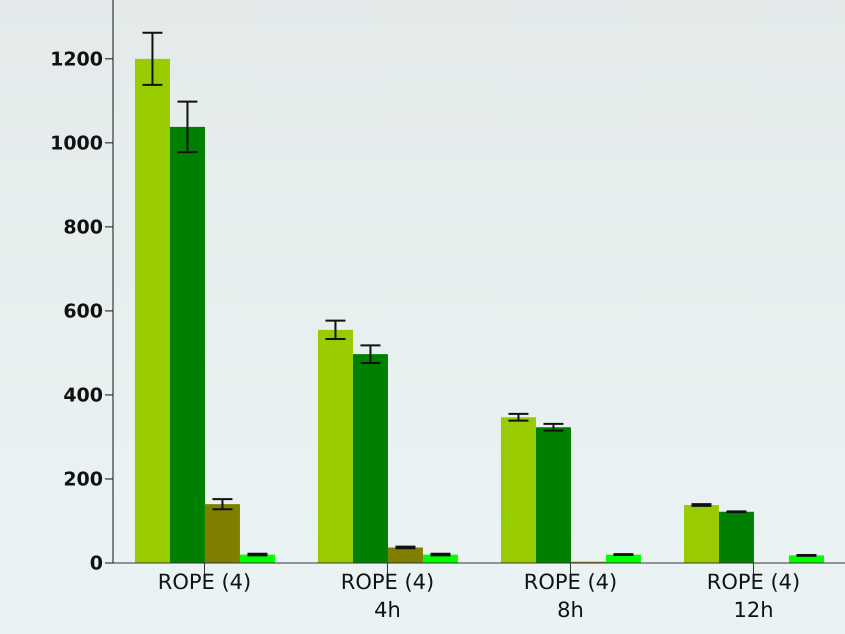 The height and width of the screenshot is (634, 845). I want to click on x-tick-label: ROPE (4) 12h, so click(753, 596).